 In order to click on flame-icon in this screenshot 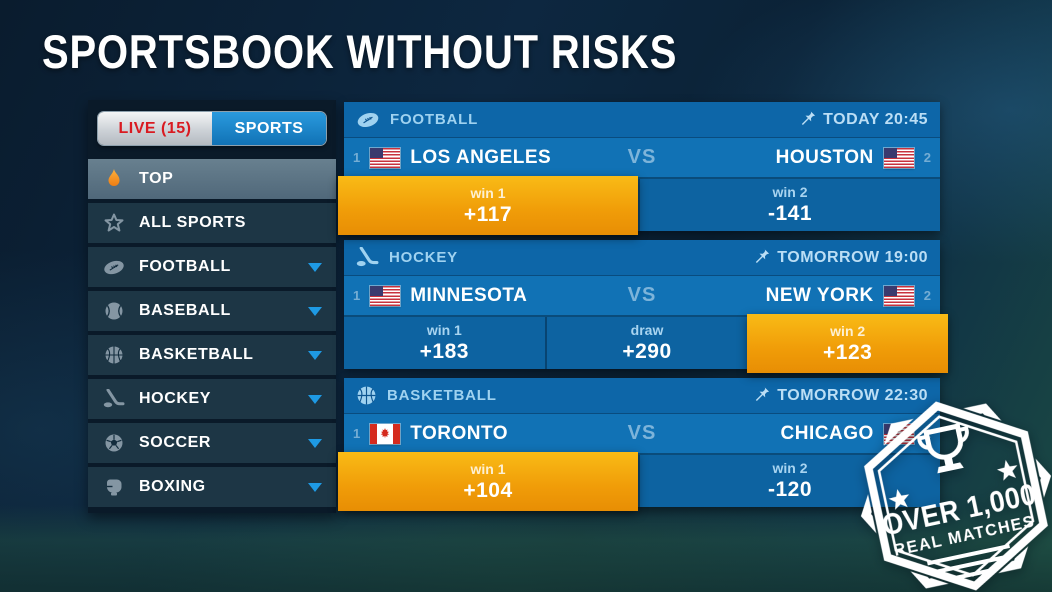, I will do `click(114, 179)`.